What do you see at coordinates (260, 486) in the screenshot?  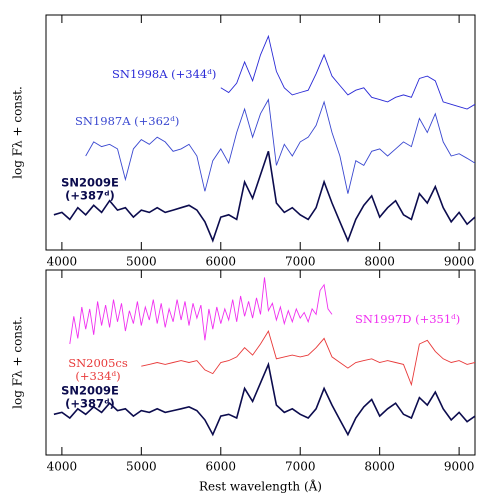 I see `x-axis-label: Rest wavelength (Å)` at bounding box center [260, 486].